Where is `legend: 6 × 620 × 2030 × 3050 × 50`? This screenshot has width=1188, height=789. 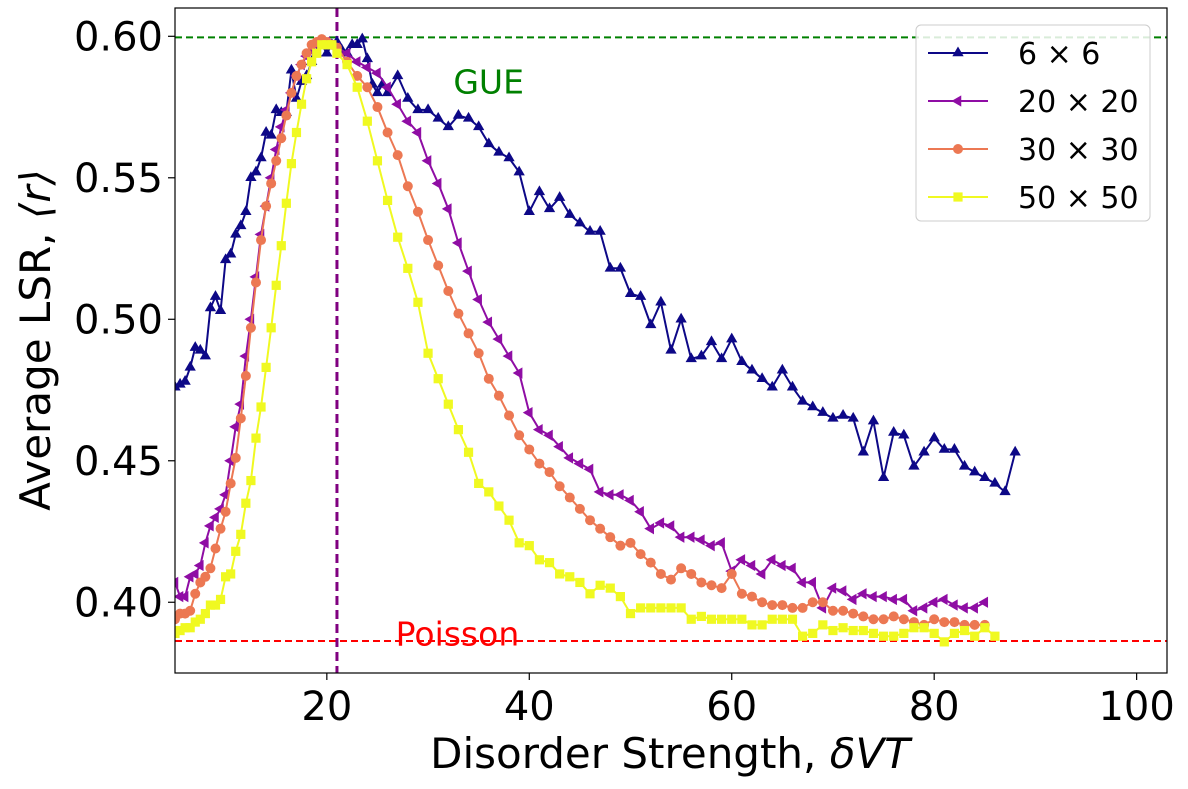
legend: 6 × 620 × 2030 × 3050 × 50 is located at coordinates (1033, 123).